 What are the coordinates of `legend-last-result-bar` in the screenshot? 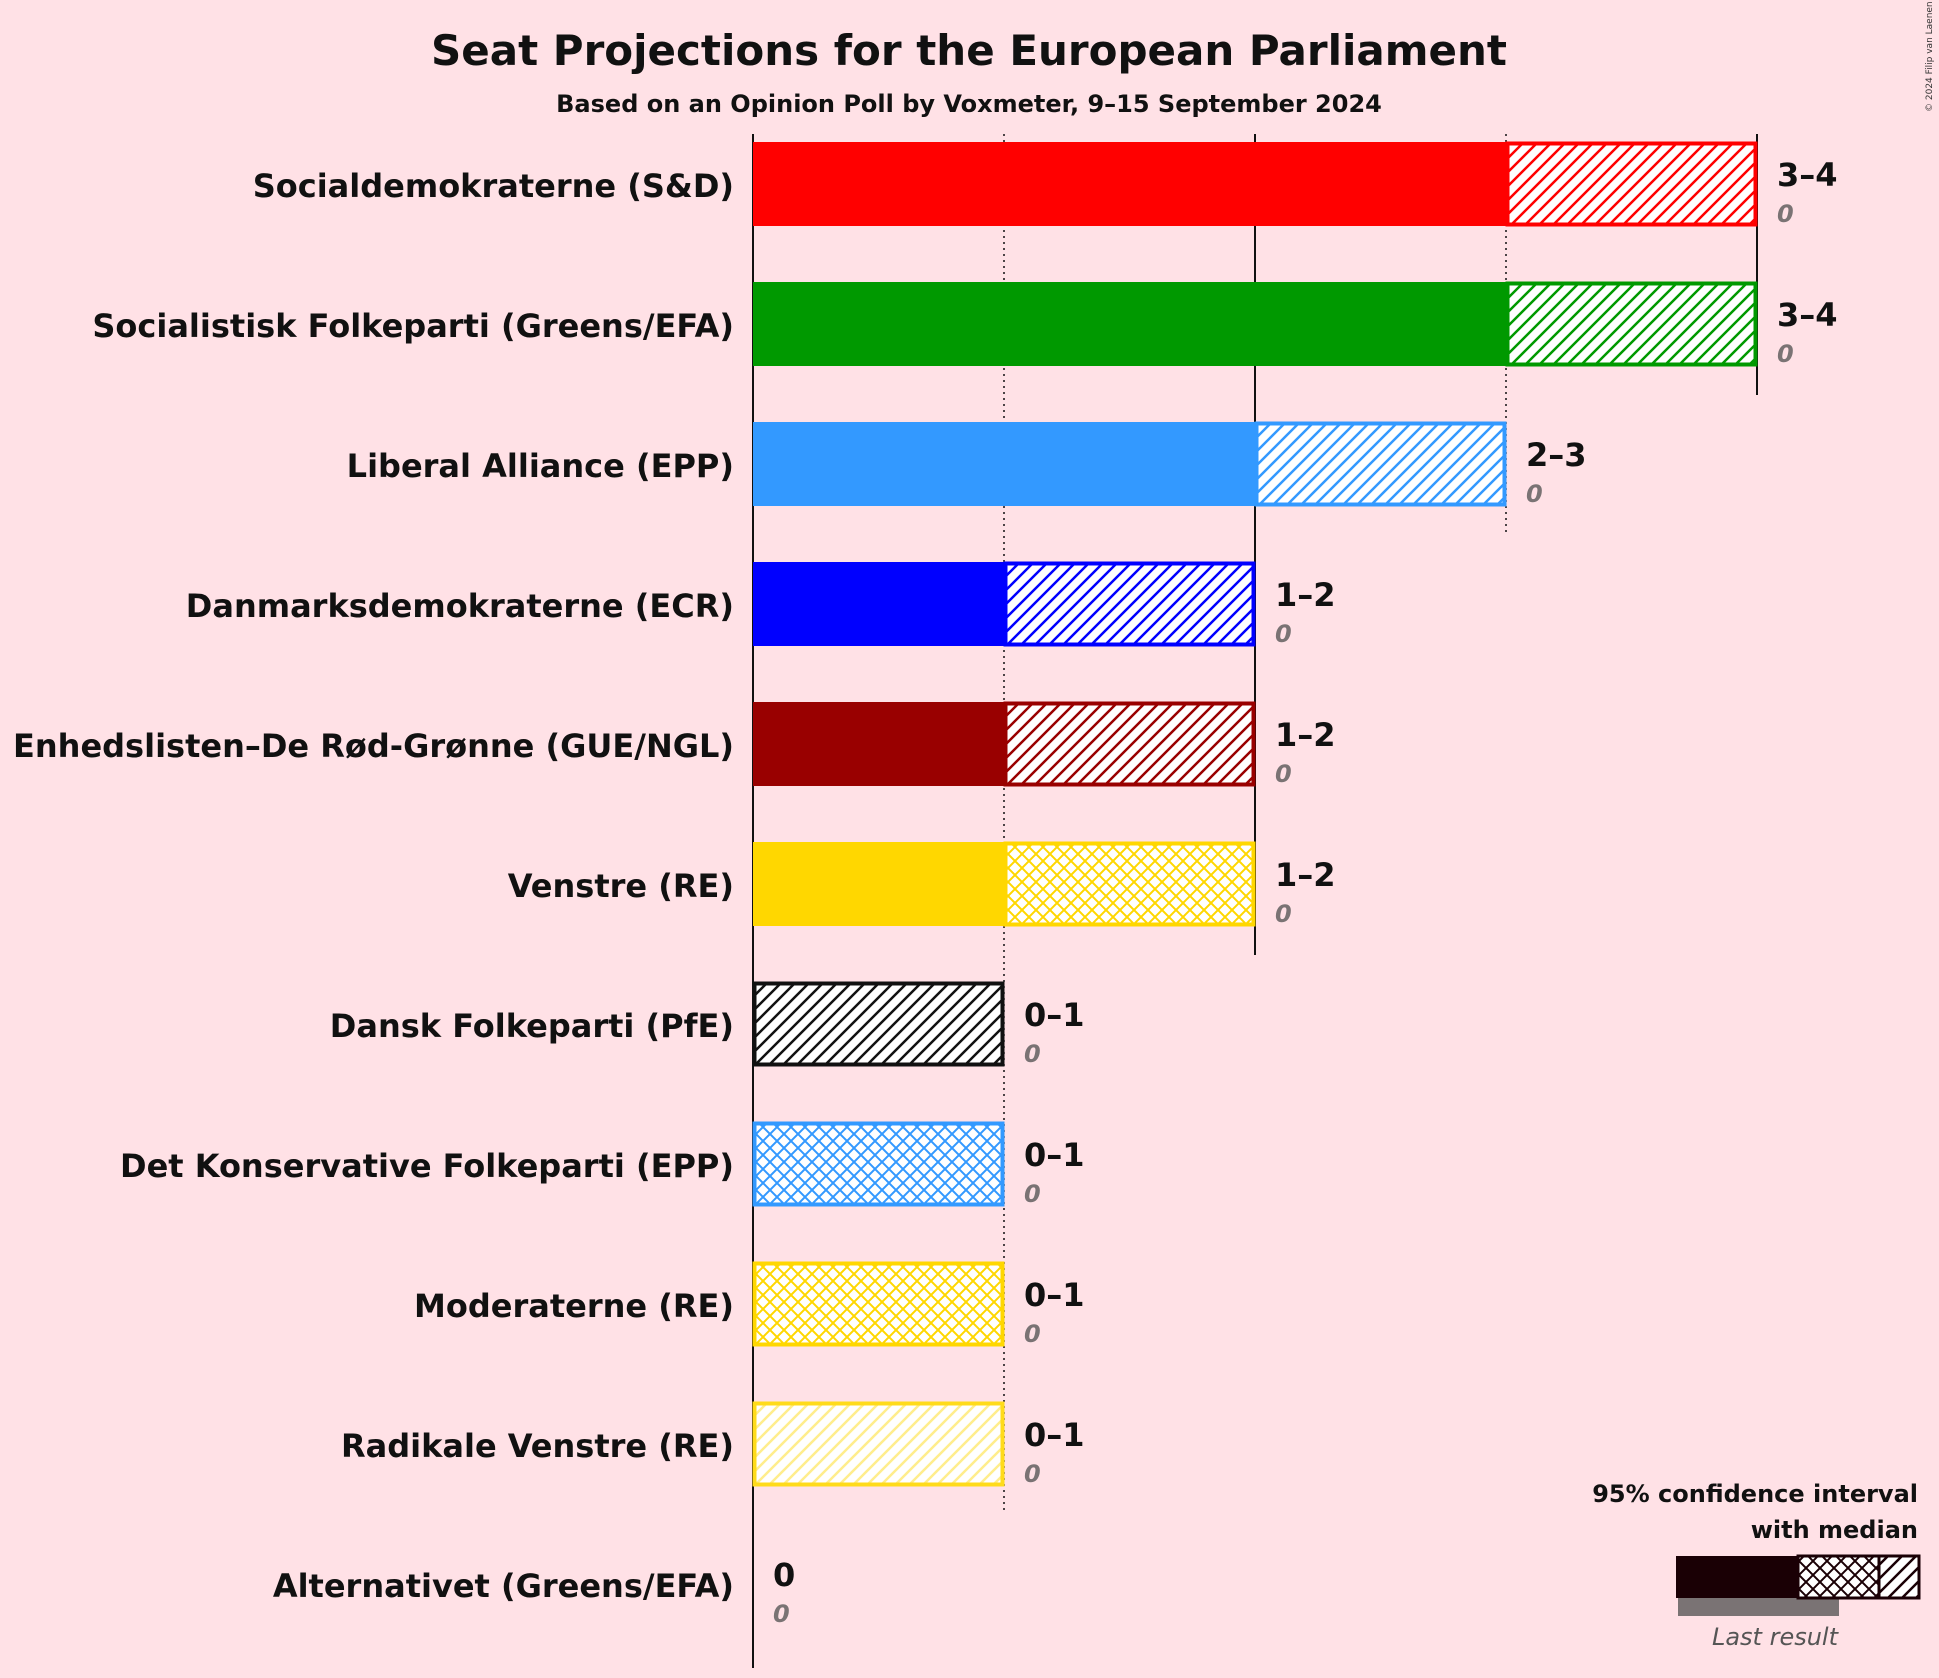 It's located at (1758, 1607).